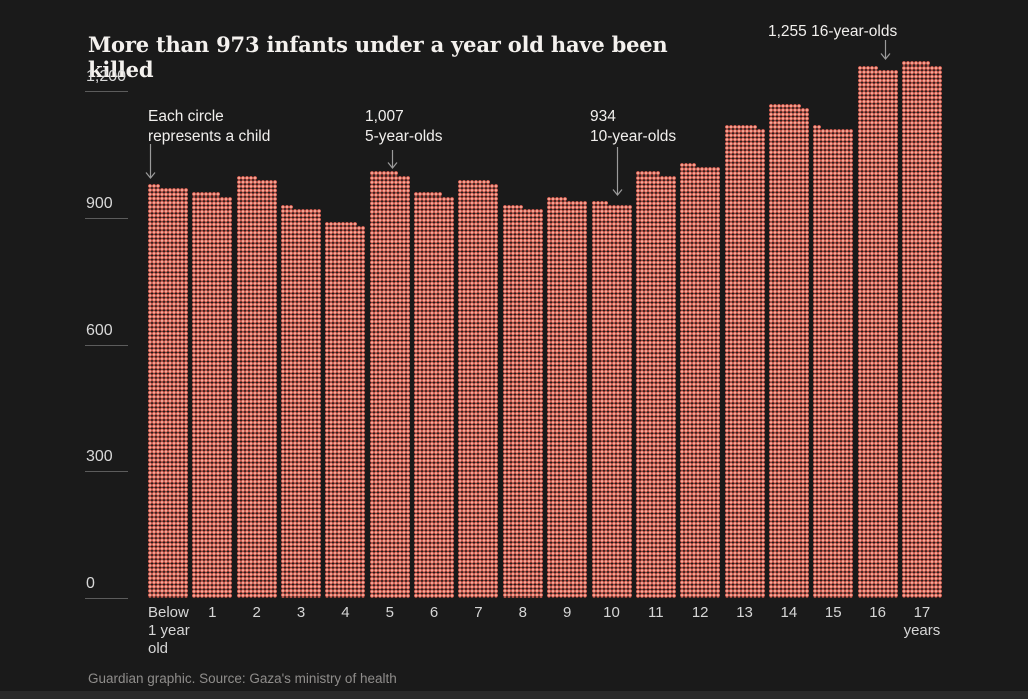 Image resolution: width=1028 pixels, height=699 pixels. I want to click on annotation-each-circle: Each circle represents a child, so click(209, 127).